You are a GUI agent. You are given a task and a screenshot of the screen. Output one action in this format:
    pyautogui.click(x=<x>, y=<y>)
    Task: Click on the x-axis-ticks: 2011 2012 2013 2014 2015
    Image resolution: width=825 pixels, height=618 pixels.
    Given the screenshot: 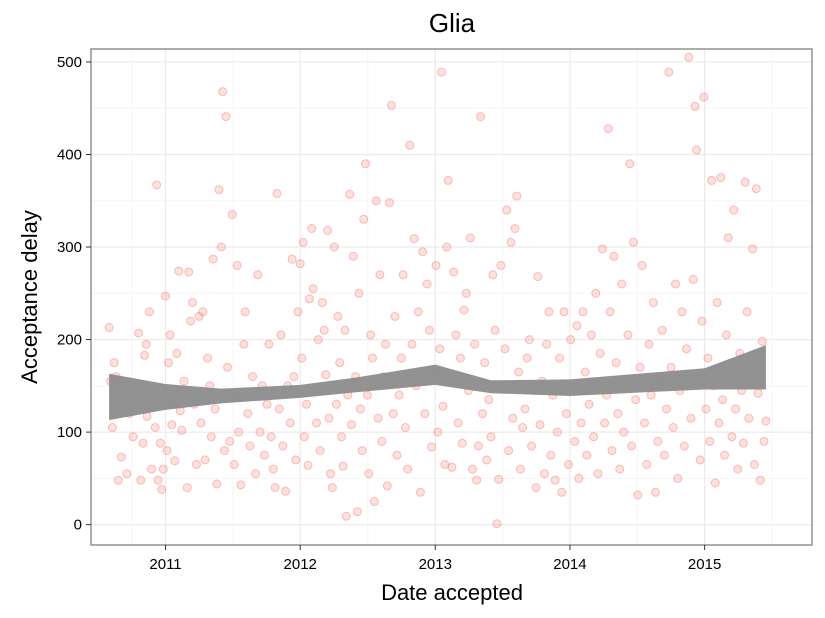 What is the action you would take?
    pyautogui.click(x=435, y=559)
    